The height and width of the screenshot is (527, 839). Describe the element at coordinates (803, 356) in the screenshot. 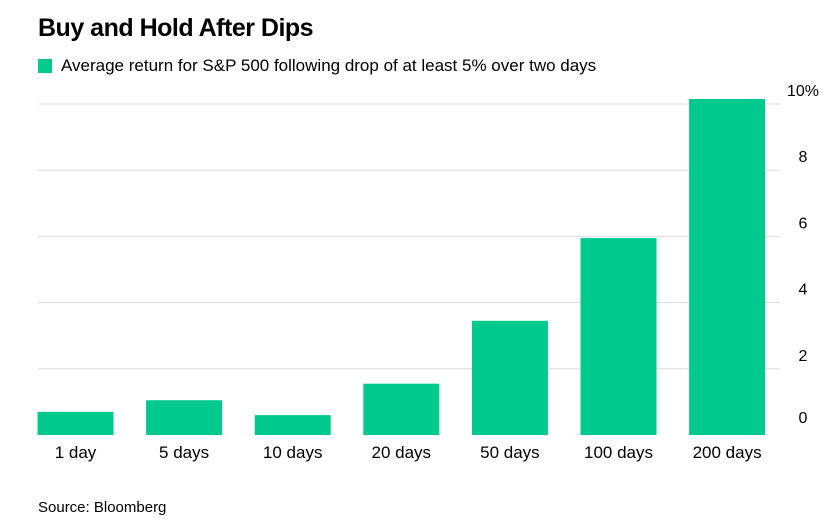

I see `y-tick-label: 2` at that location.